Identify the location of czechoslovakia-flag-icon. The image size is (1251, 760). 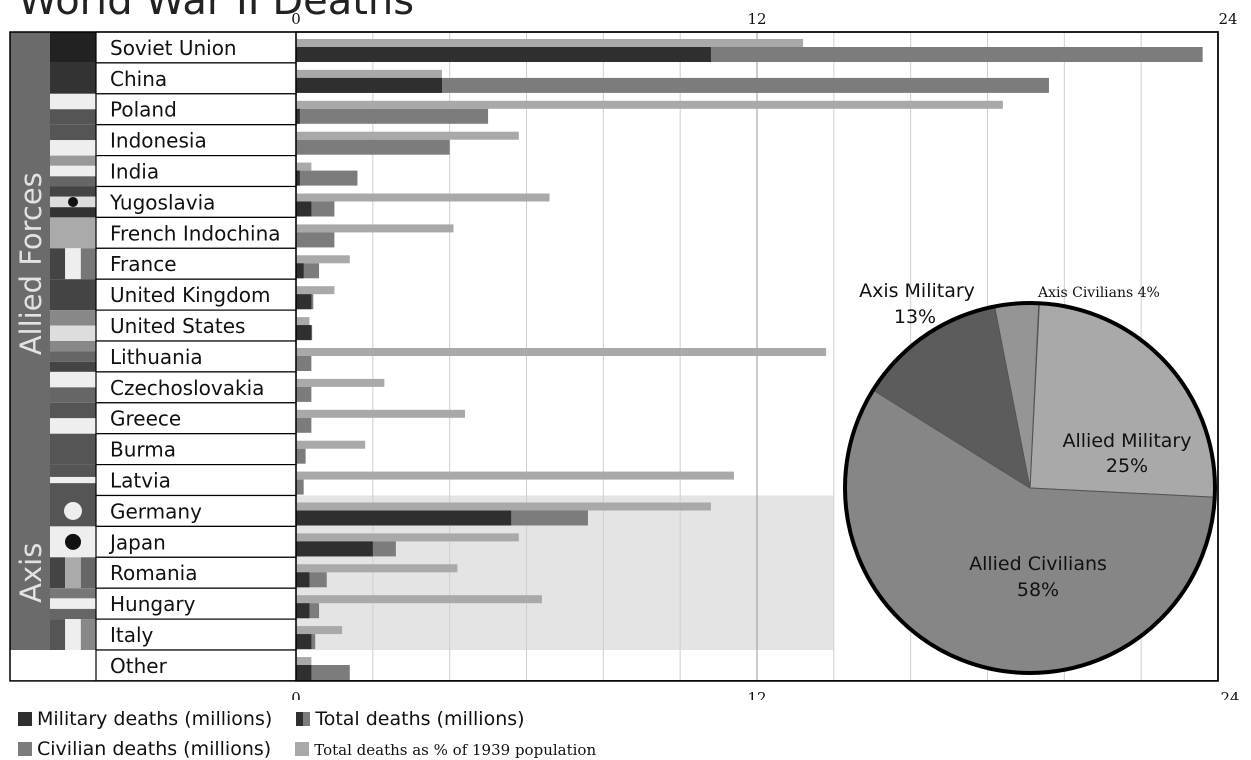
(73, 387).